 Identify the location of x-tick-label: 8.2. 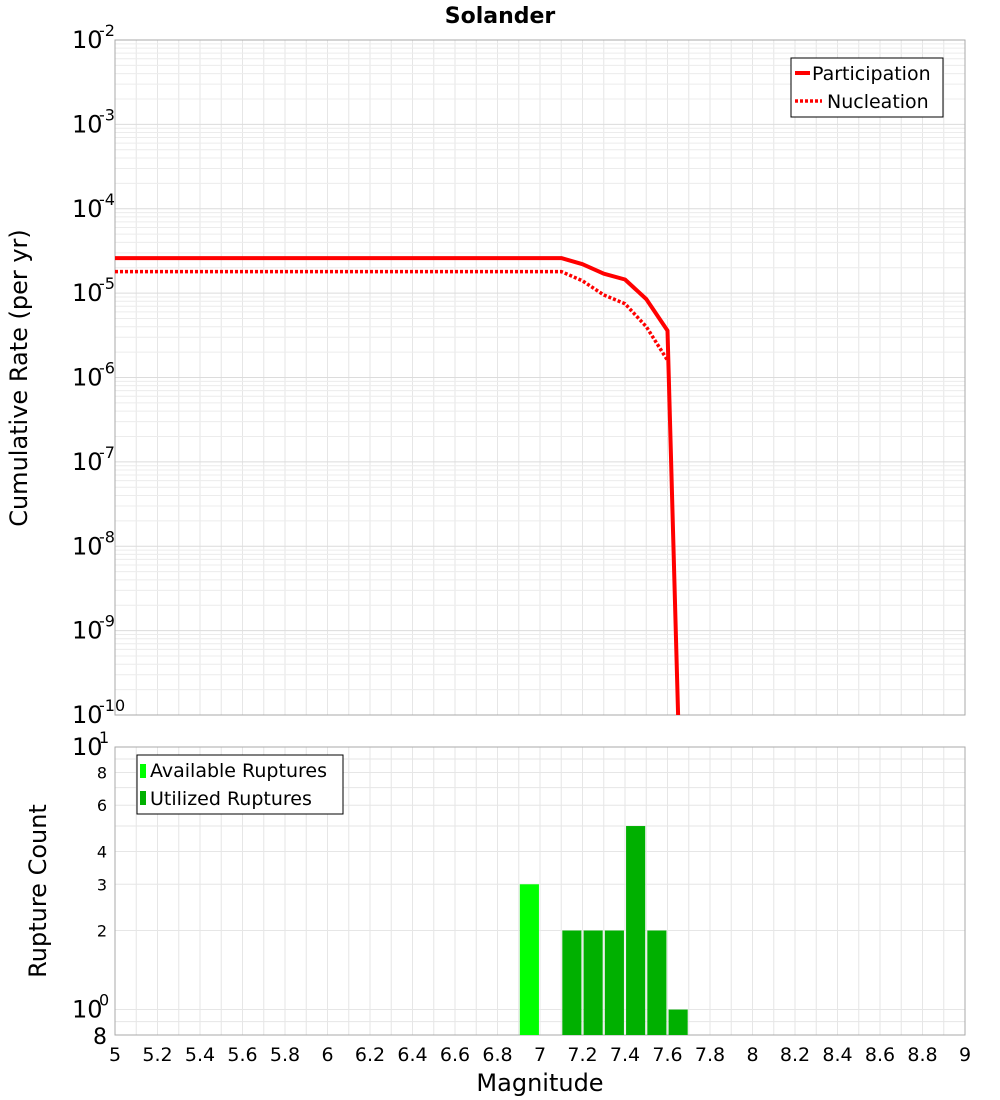
(795, 1055).